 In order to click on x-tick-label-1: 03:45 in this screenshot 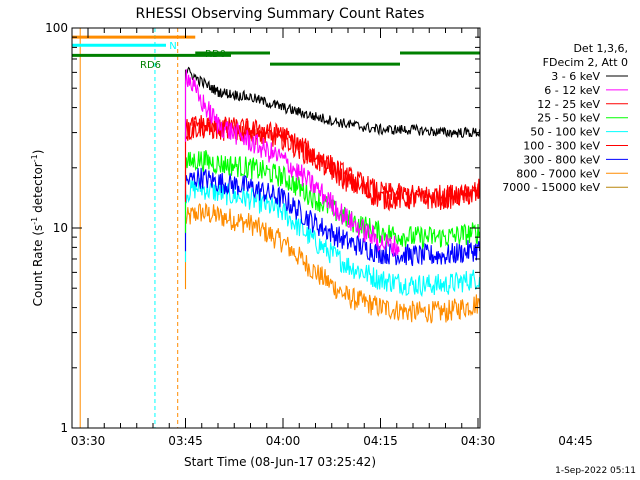, I will do `click(185, 441)`.